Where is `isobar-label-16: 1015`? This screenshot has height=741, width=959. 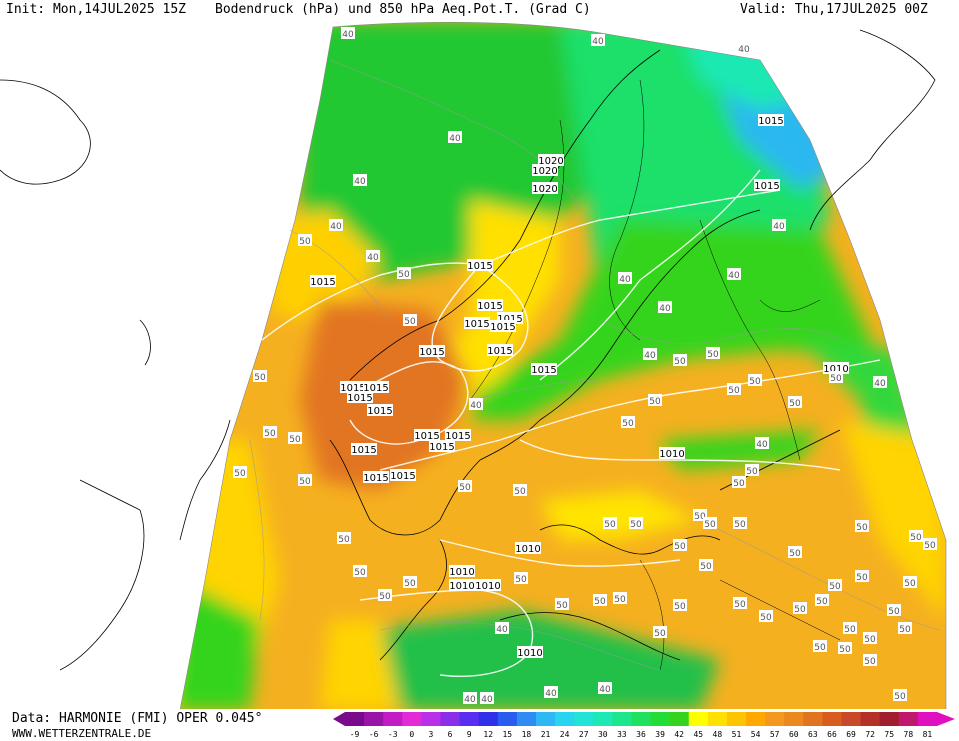 isobar-label-16: 1015 is located at coordinates (376, 477).